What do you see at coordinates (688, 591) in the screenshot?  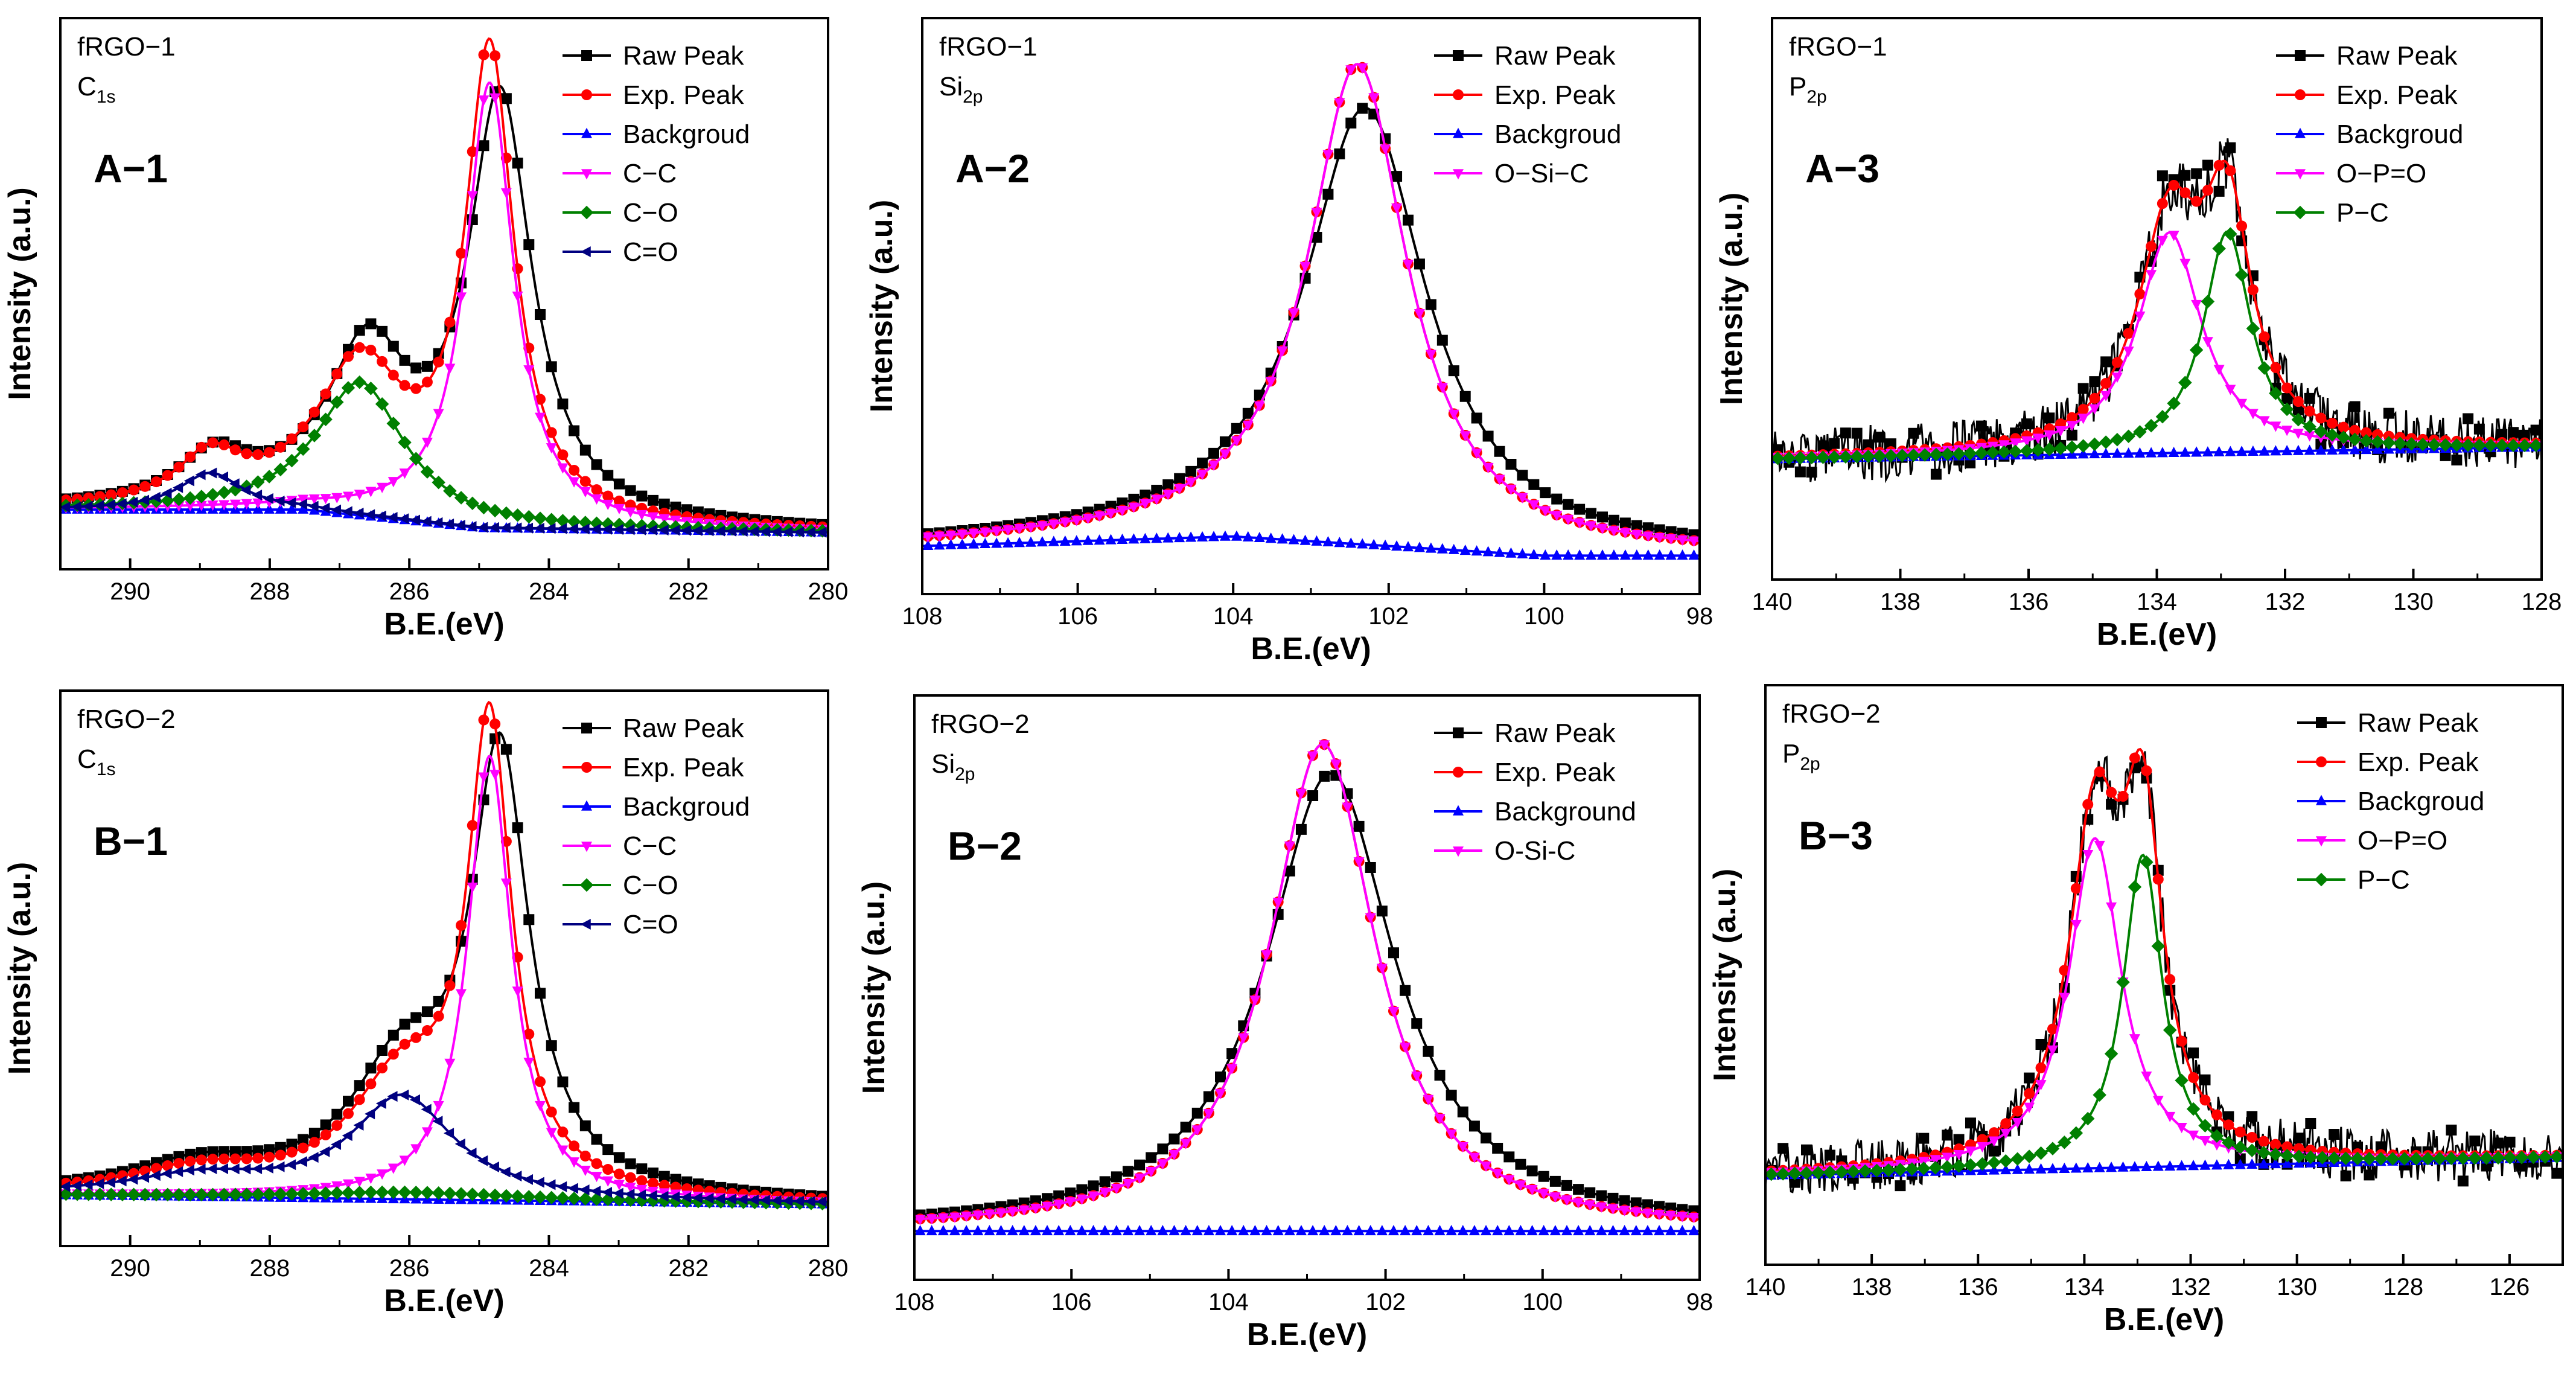 I see `x-tick-label: 282` at bounding box center [688, 591].